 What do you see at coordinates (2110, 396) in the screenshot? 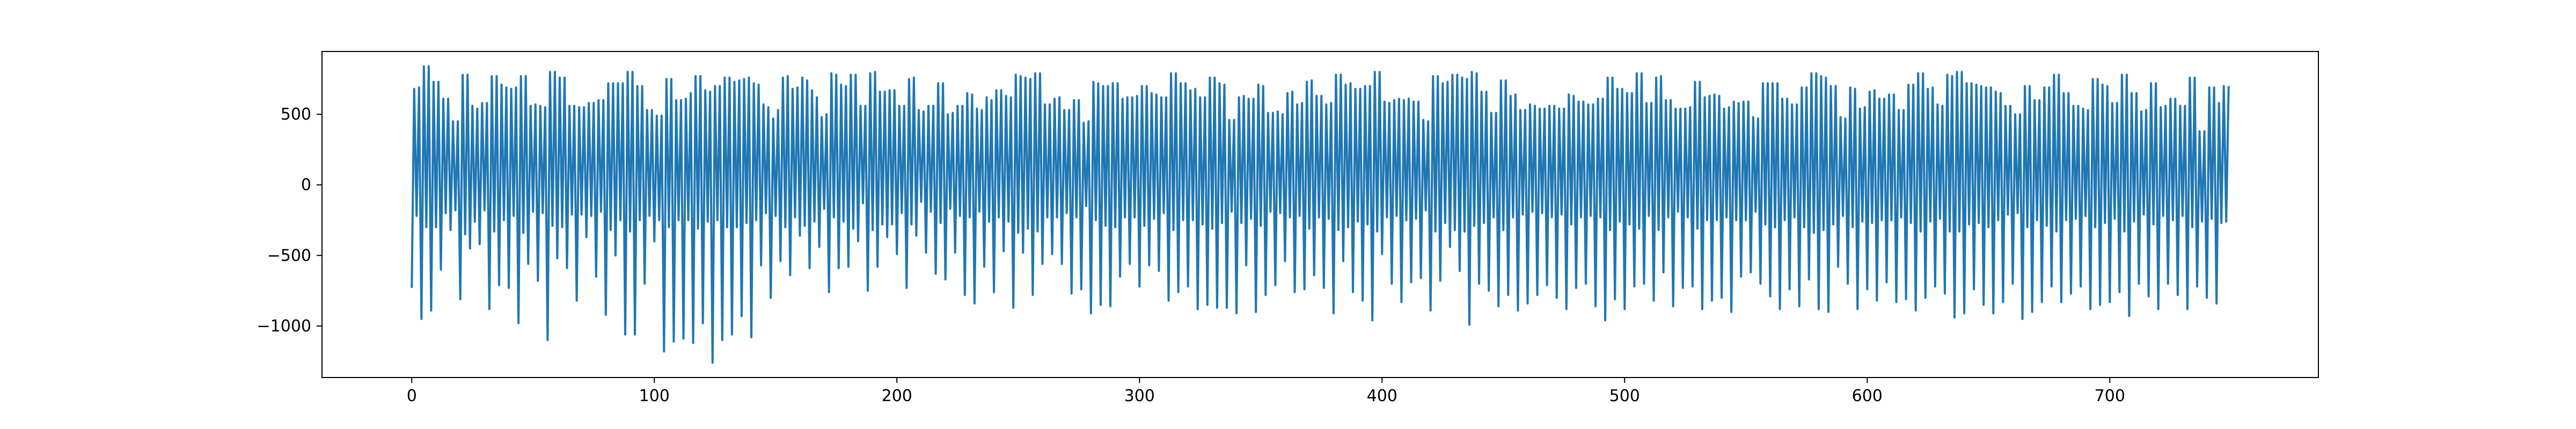
I see `x-tick-label: 700` at bounding box center [2110, 396].